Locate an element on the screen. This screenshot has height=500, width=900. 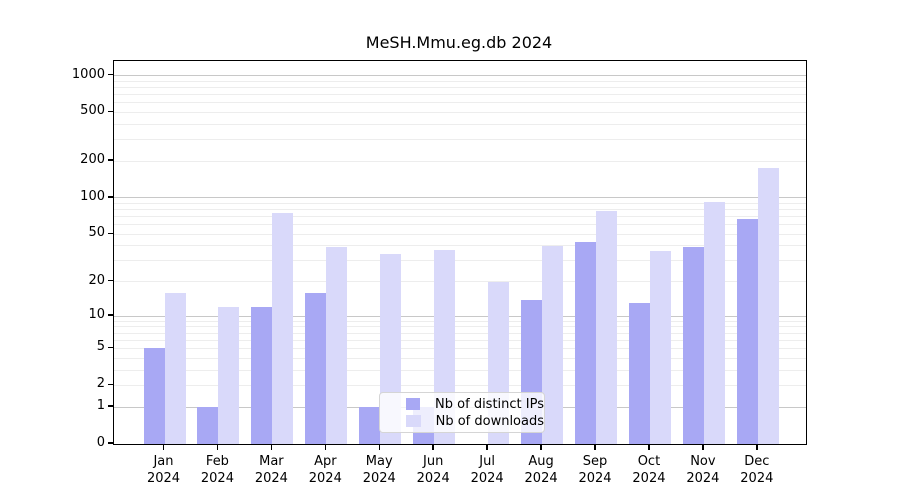
x-tick-label: Mar 2024 is located at coordinates (271, 470).